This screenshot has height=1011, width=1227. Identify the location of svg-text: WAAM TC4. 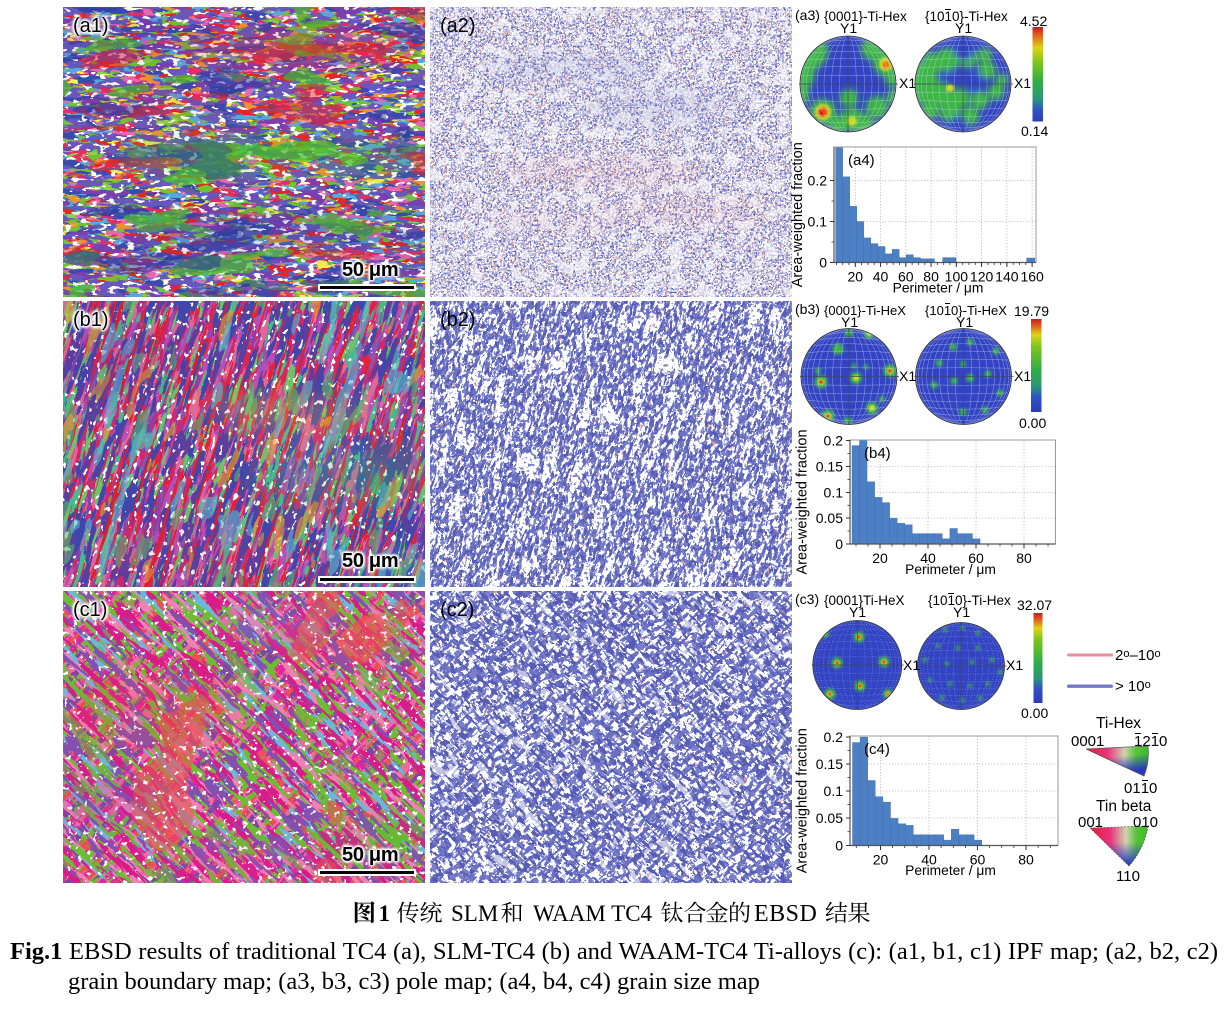
(593, 913).